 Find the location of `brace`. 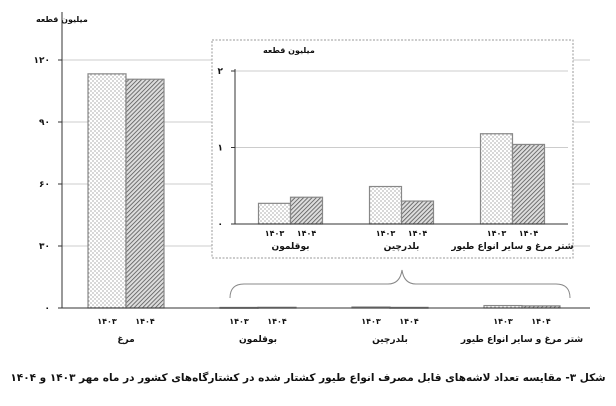

brace is located at coordinates (400, 284).